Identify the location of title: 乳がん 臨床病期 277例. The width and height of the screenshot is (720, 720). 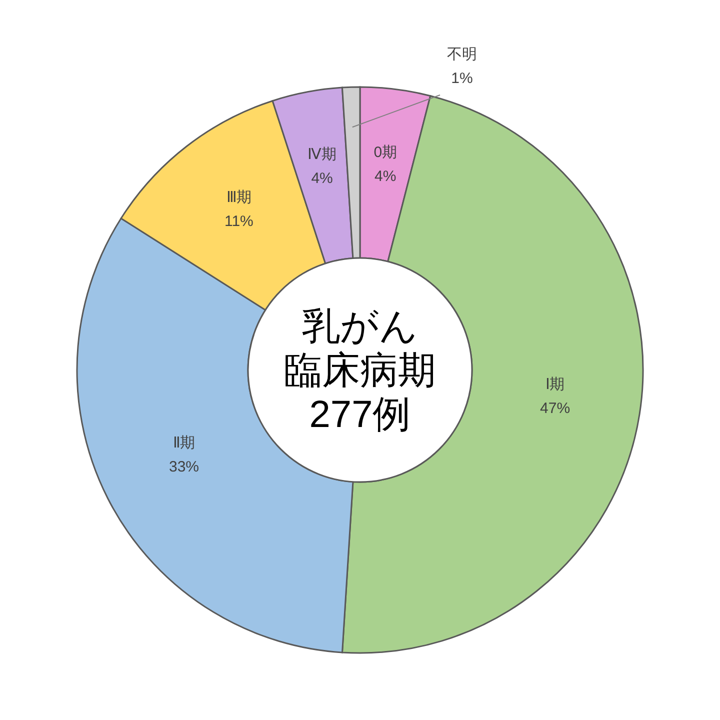
(360, 371).